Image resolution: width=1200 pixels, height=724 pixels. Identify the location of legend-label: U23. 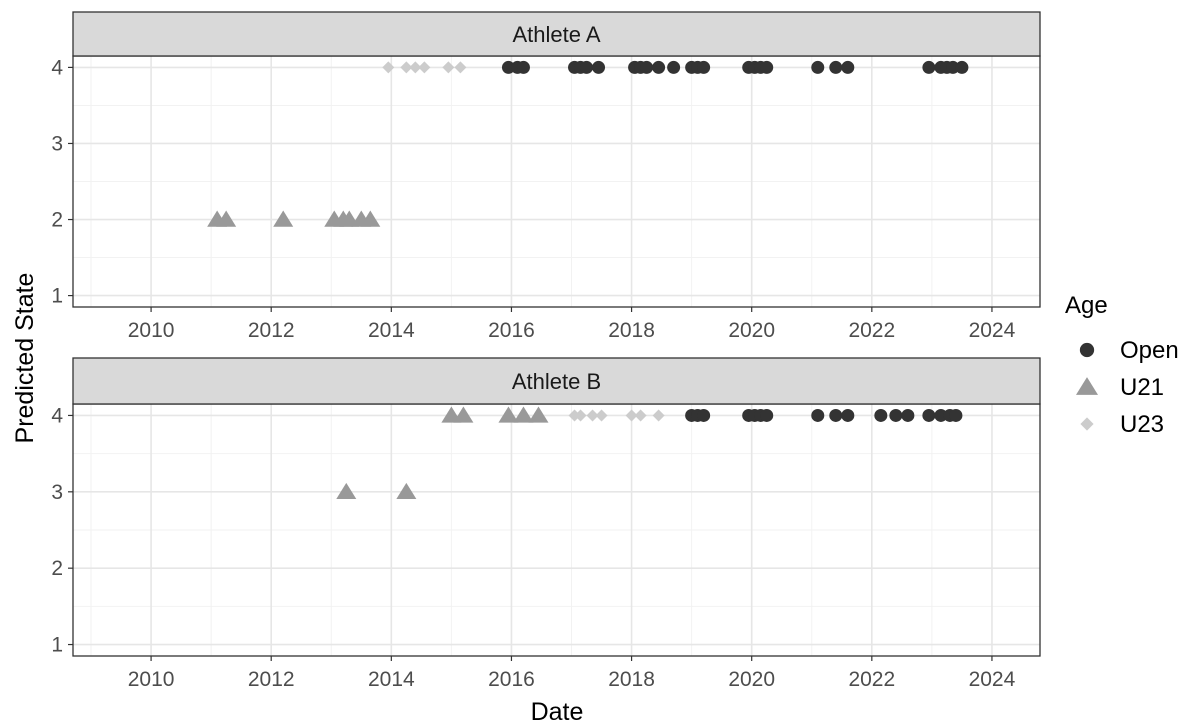
(1142, 424).